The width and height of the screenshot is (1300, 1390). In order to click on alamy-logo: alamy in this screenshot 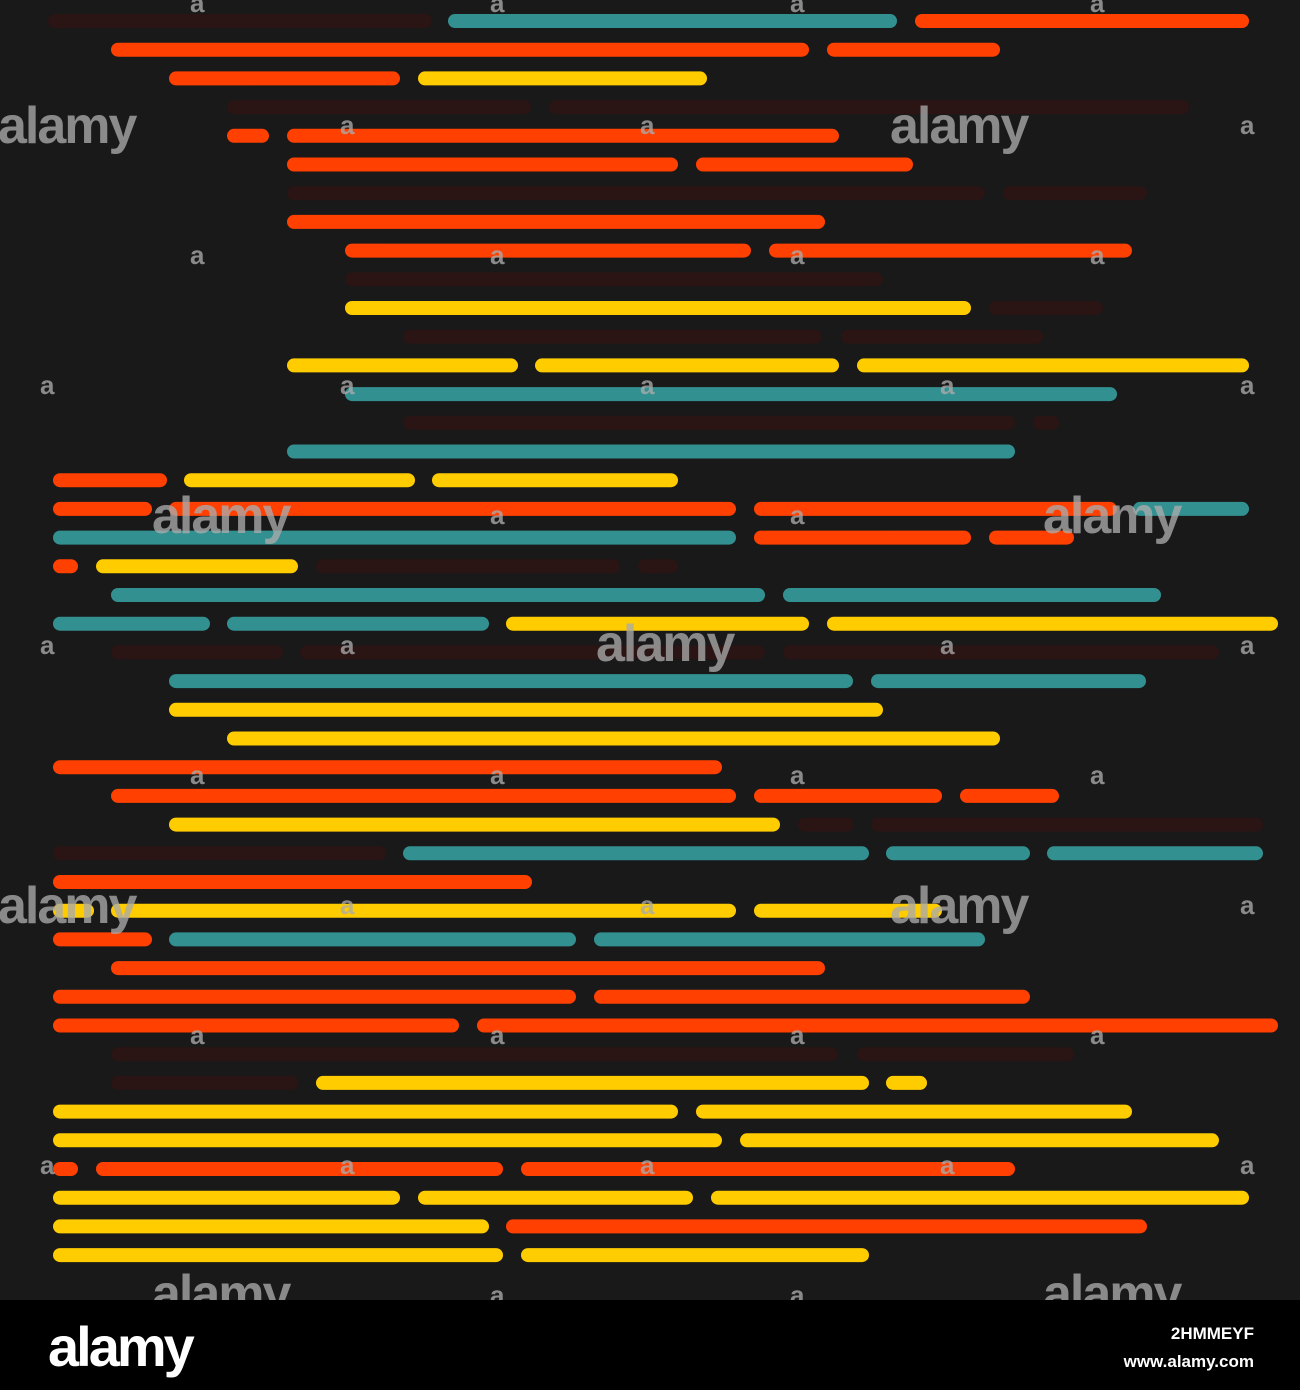, I will do `click(121, 1346)`.